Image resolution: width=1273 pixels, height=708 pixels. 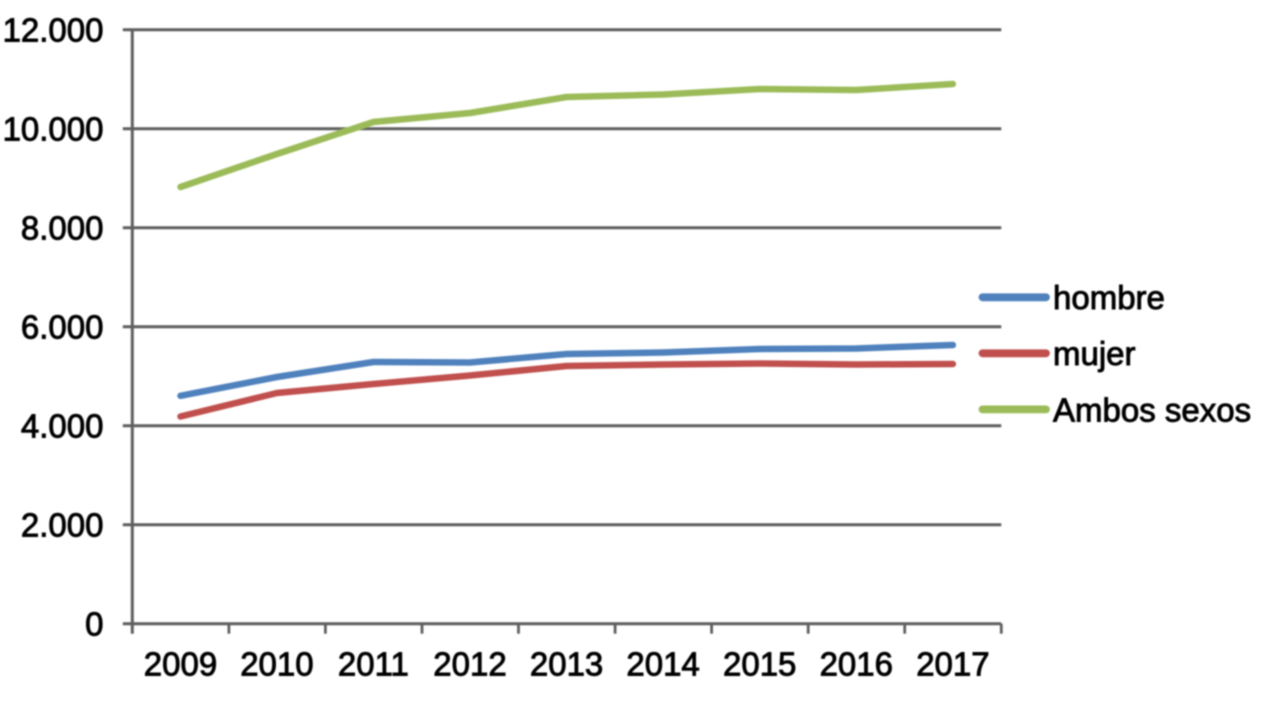 I want to click on svg-text: 2017, so click(x=952, y=664).